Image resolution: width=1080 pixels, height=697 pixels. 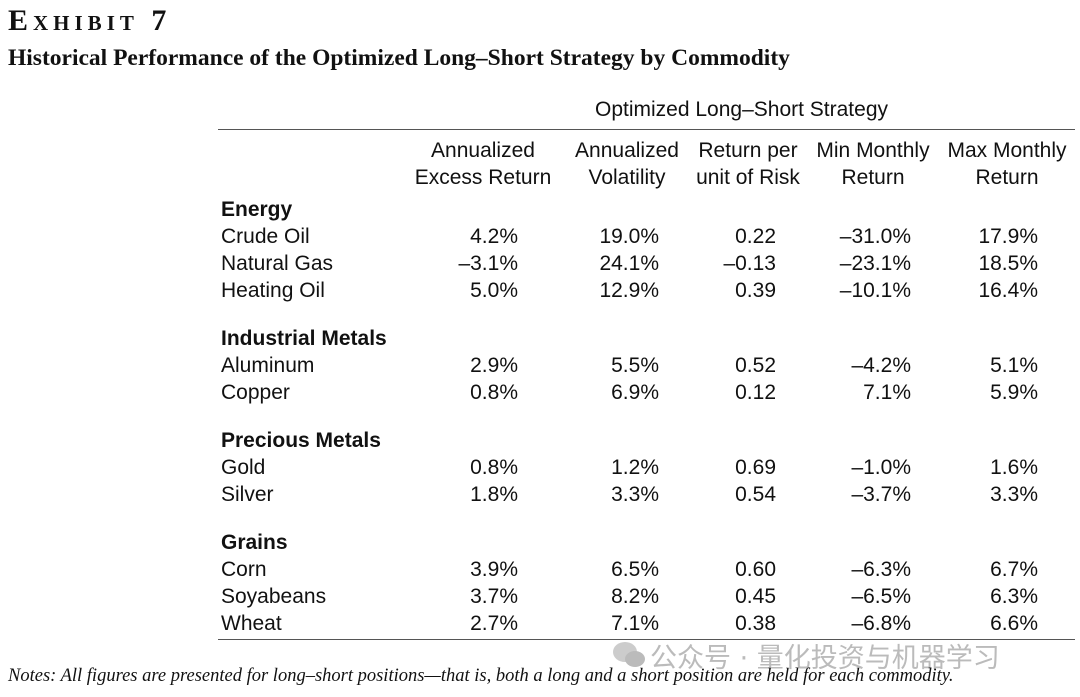 What do you see at coordinates (748, 164) in the screenshot?
I see `column-header: Return per unit of Risk` at bounding box center [748, 164].